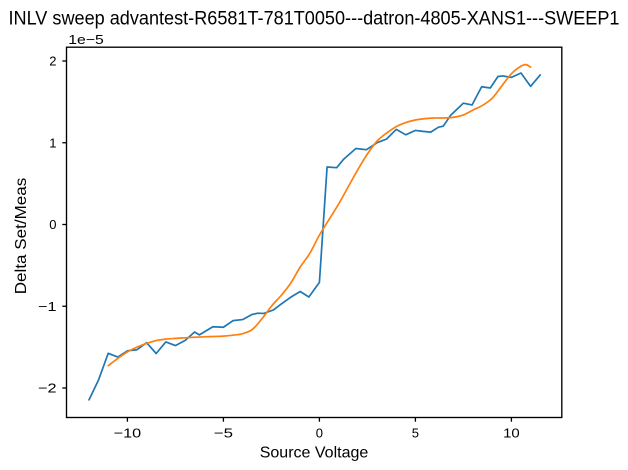 The width and height of the screenshot is (628, 470). What do you see at coordinates (52, 61) in the screenshot?
I see `svg-text: 2` at bounding box center [52, 61].